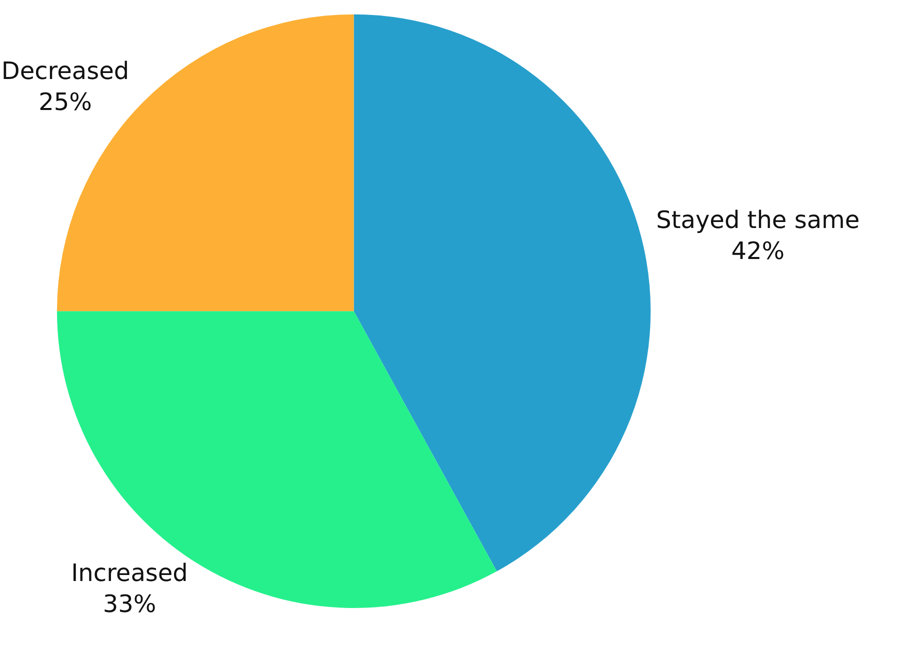 This screenshot has height=667, width=919. What do you see at coordinates (129, 572) in the screenshot?
I see `slice-label: Increased` at bounding box center [129, 572].